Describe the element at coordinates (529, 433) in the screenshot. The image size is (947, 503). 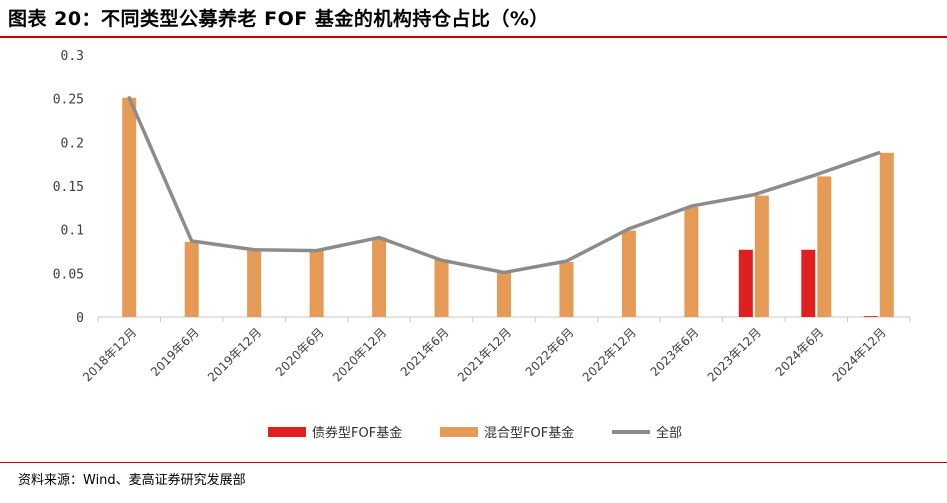
I see `legend-mixed-fof-label: 混合型FOF基金` at that location.